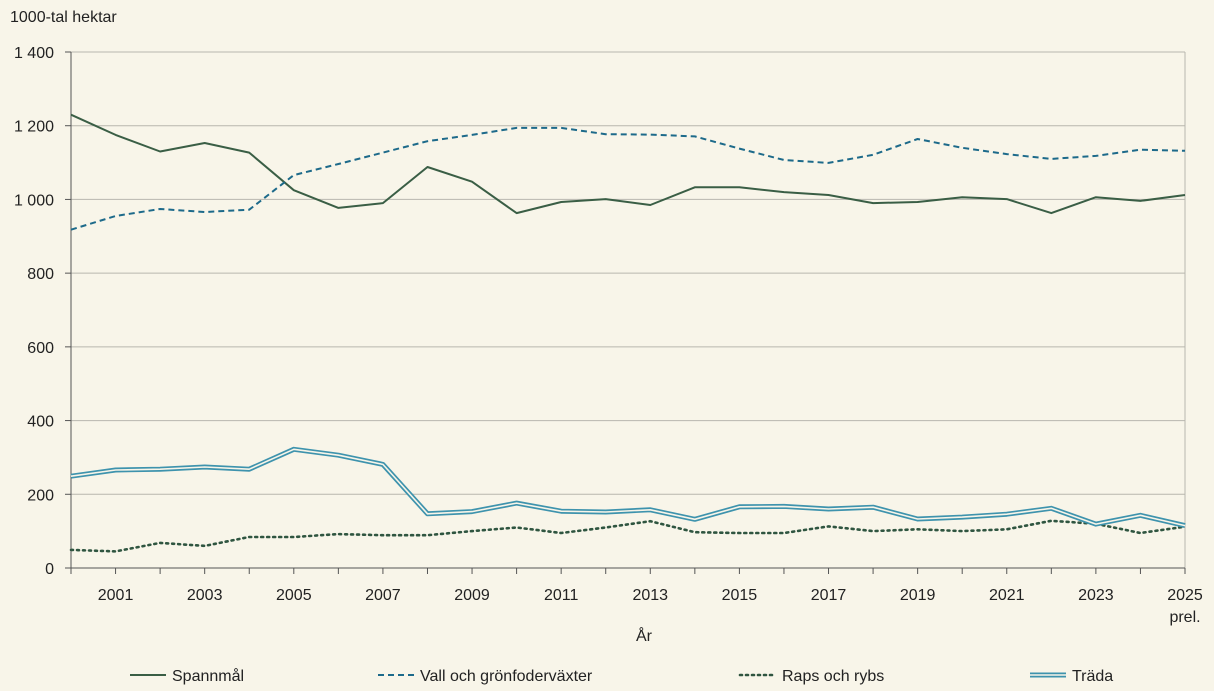 This screenshot has width=1214, height=691. Describe the element at coordinates (829, 595) in the screenshot. I see `x-tick-label: 2017` at that location.